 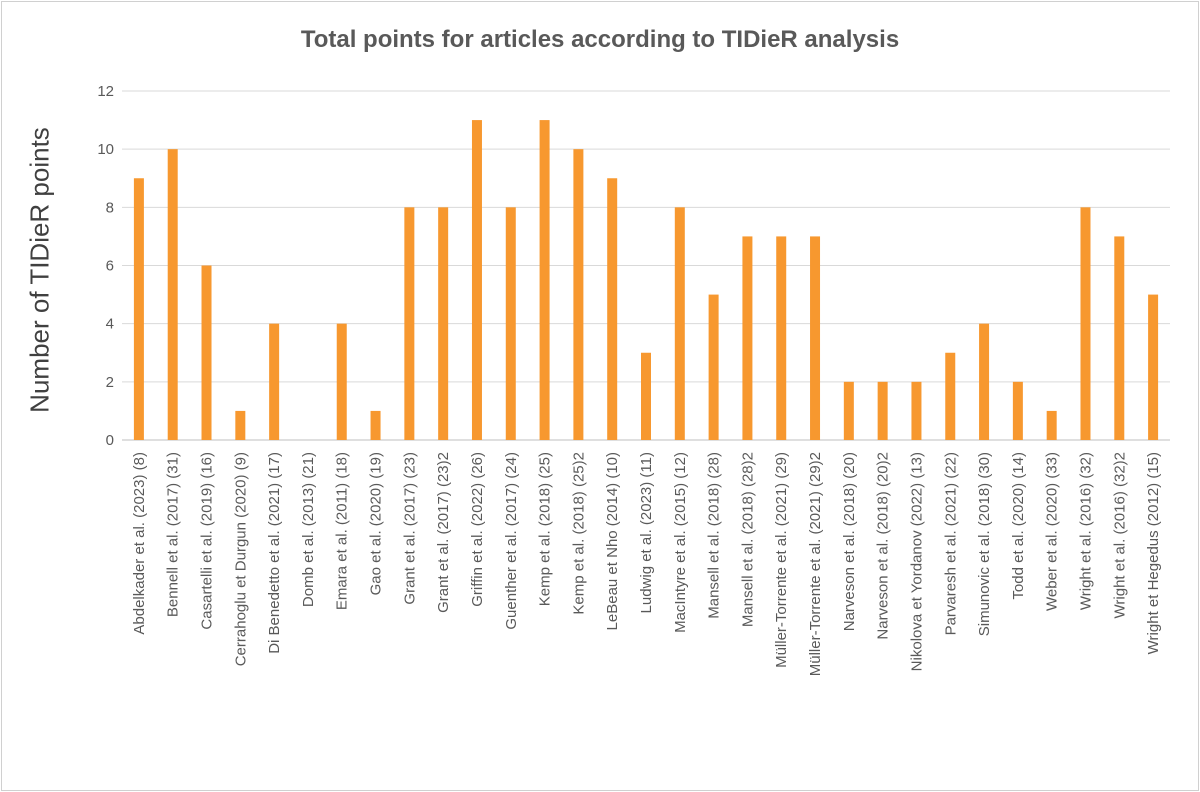 What do you see at coordinates (815, 564) in the screenshot?
I see `x-tick-label: Müller-Torrente et al. (2021) (29)2` at bounding box center [815, 564].